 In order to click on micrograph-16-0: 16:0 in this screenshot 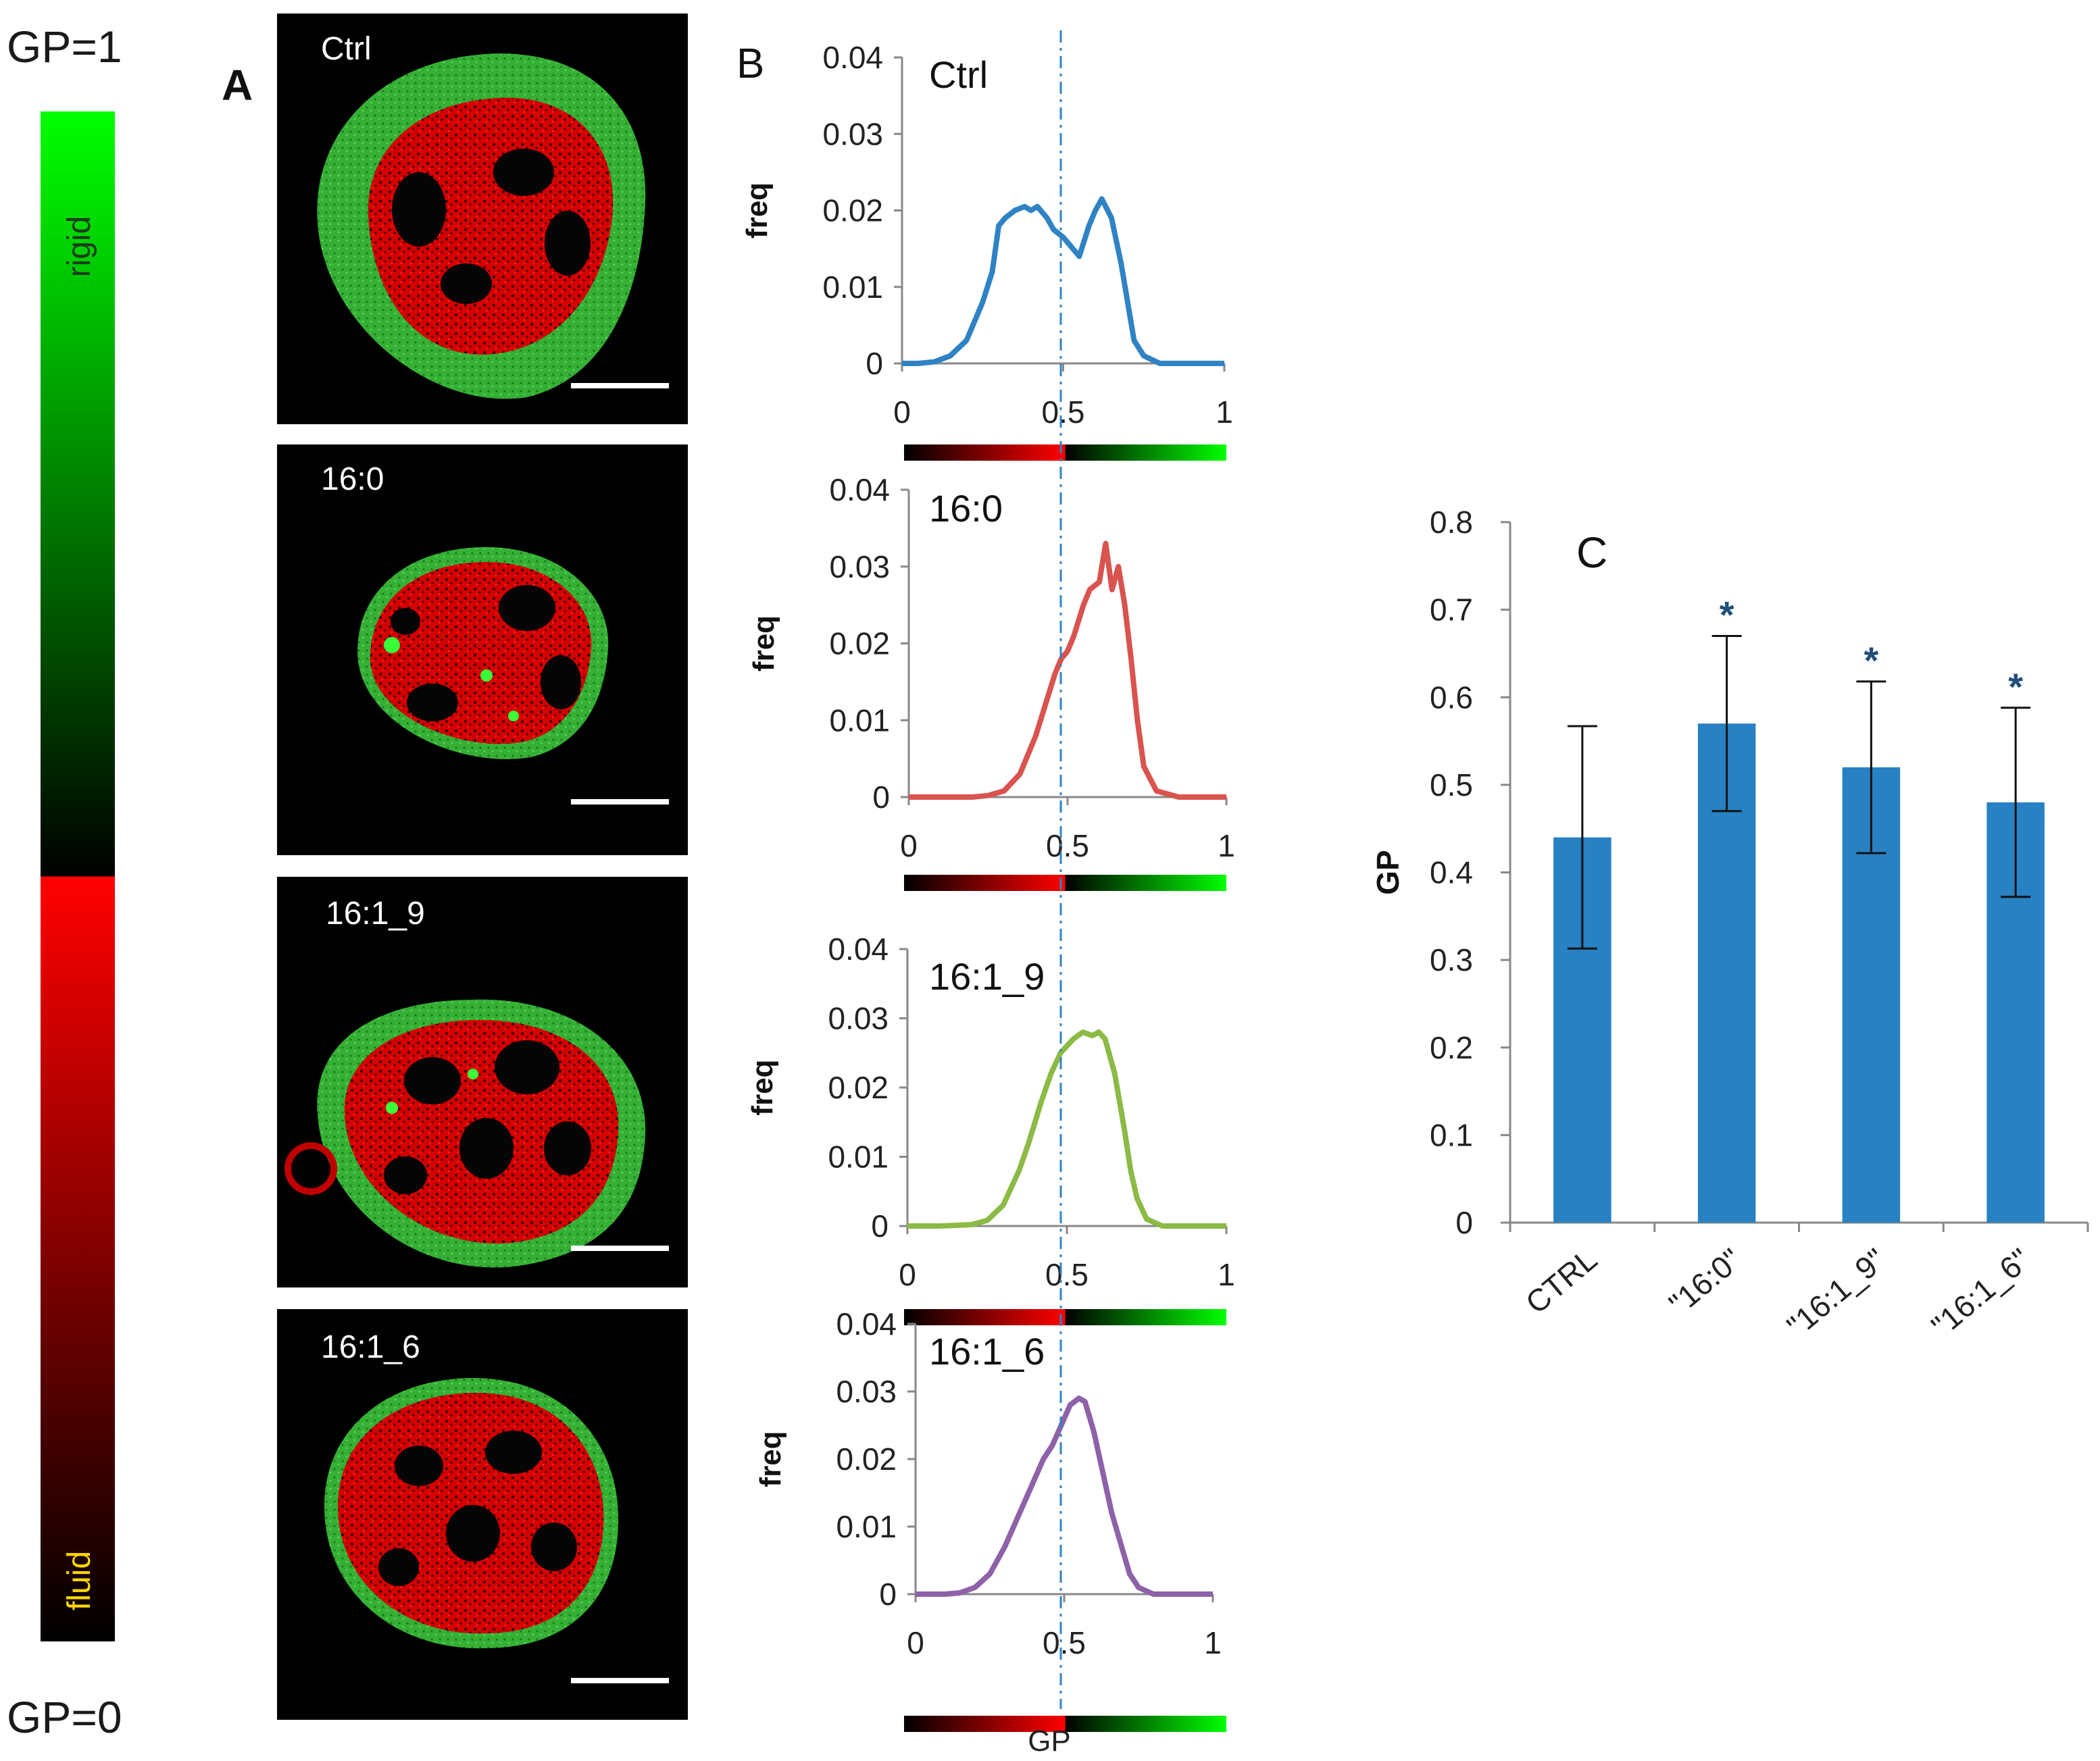, I will do `click(482, 649)`.